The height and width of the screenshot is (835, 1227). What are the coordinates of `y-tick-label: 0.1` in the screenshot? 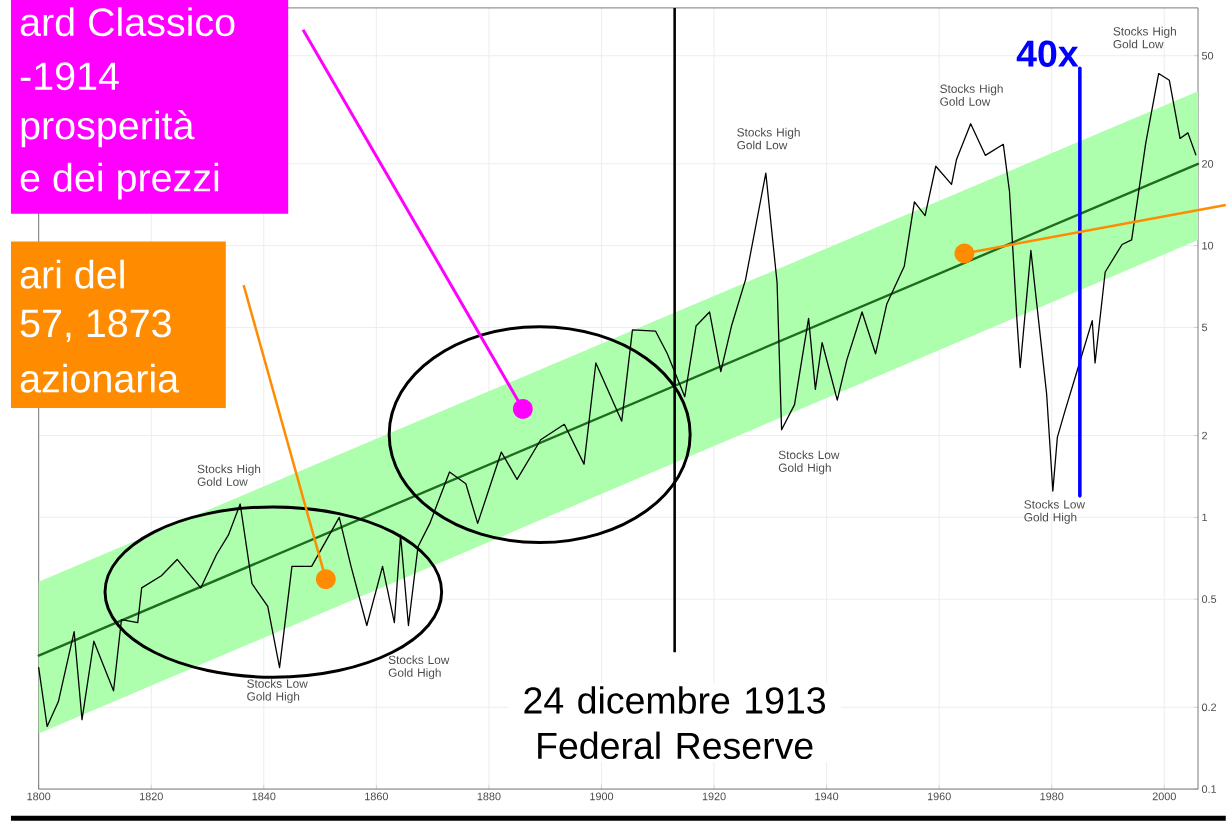 It's located at (1209, 789).